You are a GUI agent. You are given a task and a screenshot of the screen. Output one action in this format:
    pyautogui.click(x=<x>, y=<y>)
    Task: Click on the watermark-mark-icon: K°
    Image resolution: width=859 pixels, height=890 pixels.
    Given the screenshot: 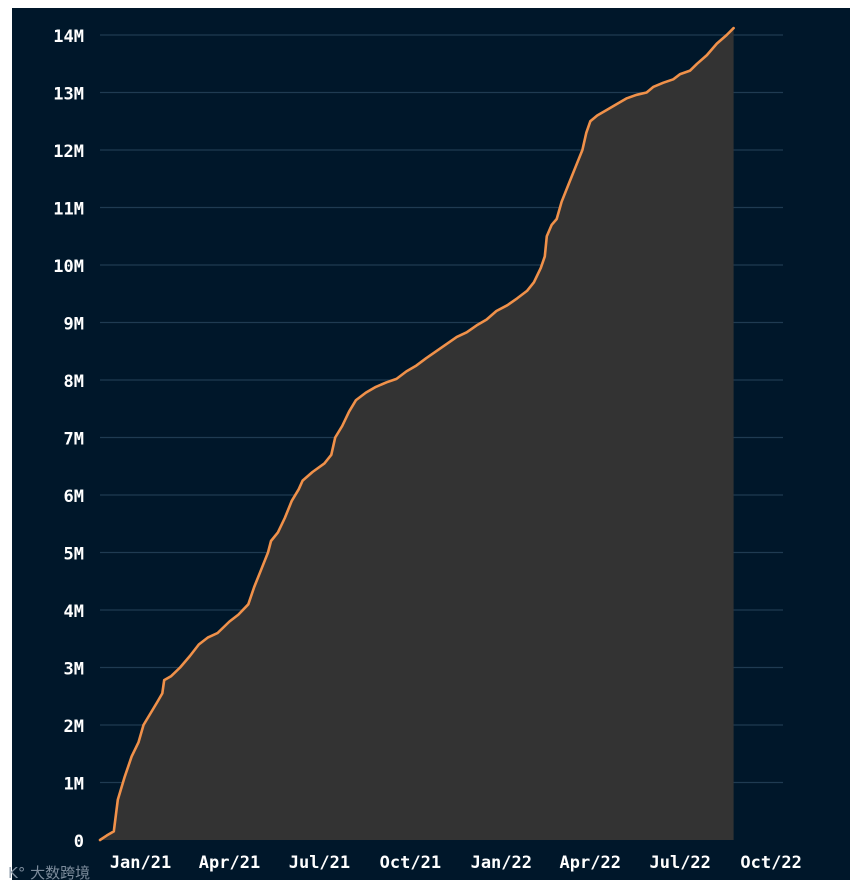 What is the action you would take?
    pyautogui.click(x=17, y=873)
    